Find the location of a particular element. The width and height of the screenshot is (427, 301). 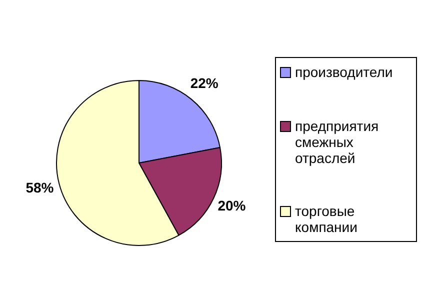

data-label: 58% is located at coordinates (40, 187).